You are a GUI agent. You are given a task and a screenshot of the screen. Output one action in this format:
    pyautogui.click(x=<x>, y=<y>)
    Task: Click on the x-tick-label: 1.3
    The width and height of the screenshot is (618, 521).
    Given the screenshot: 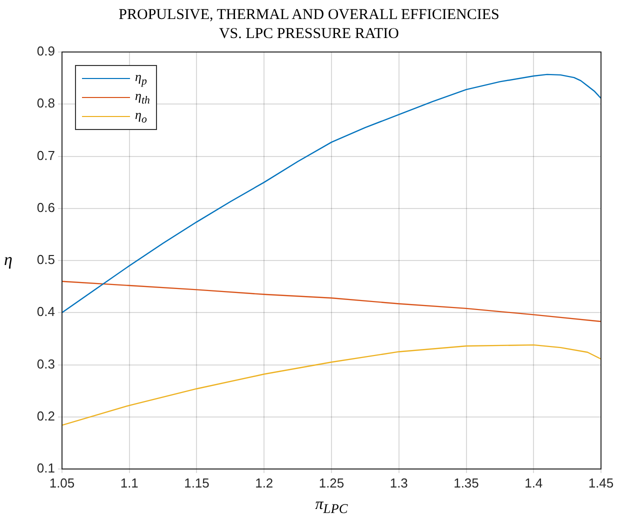 What is the action you would take?
    pyautogui.click(x=399, y=482)
    